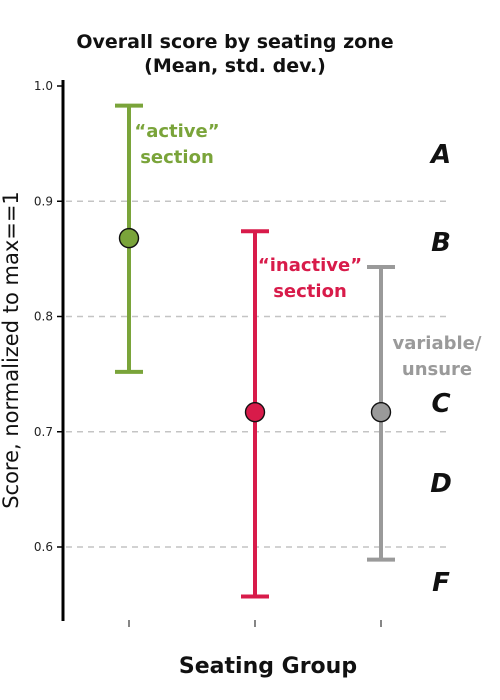  What do you see at coordinates (43, 317) in the screenshot?
I see `y-tick-label: 0.8` at bounding box center [43, 317].